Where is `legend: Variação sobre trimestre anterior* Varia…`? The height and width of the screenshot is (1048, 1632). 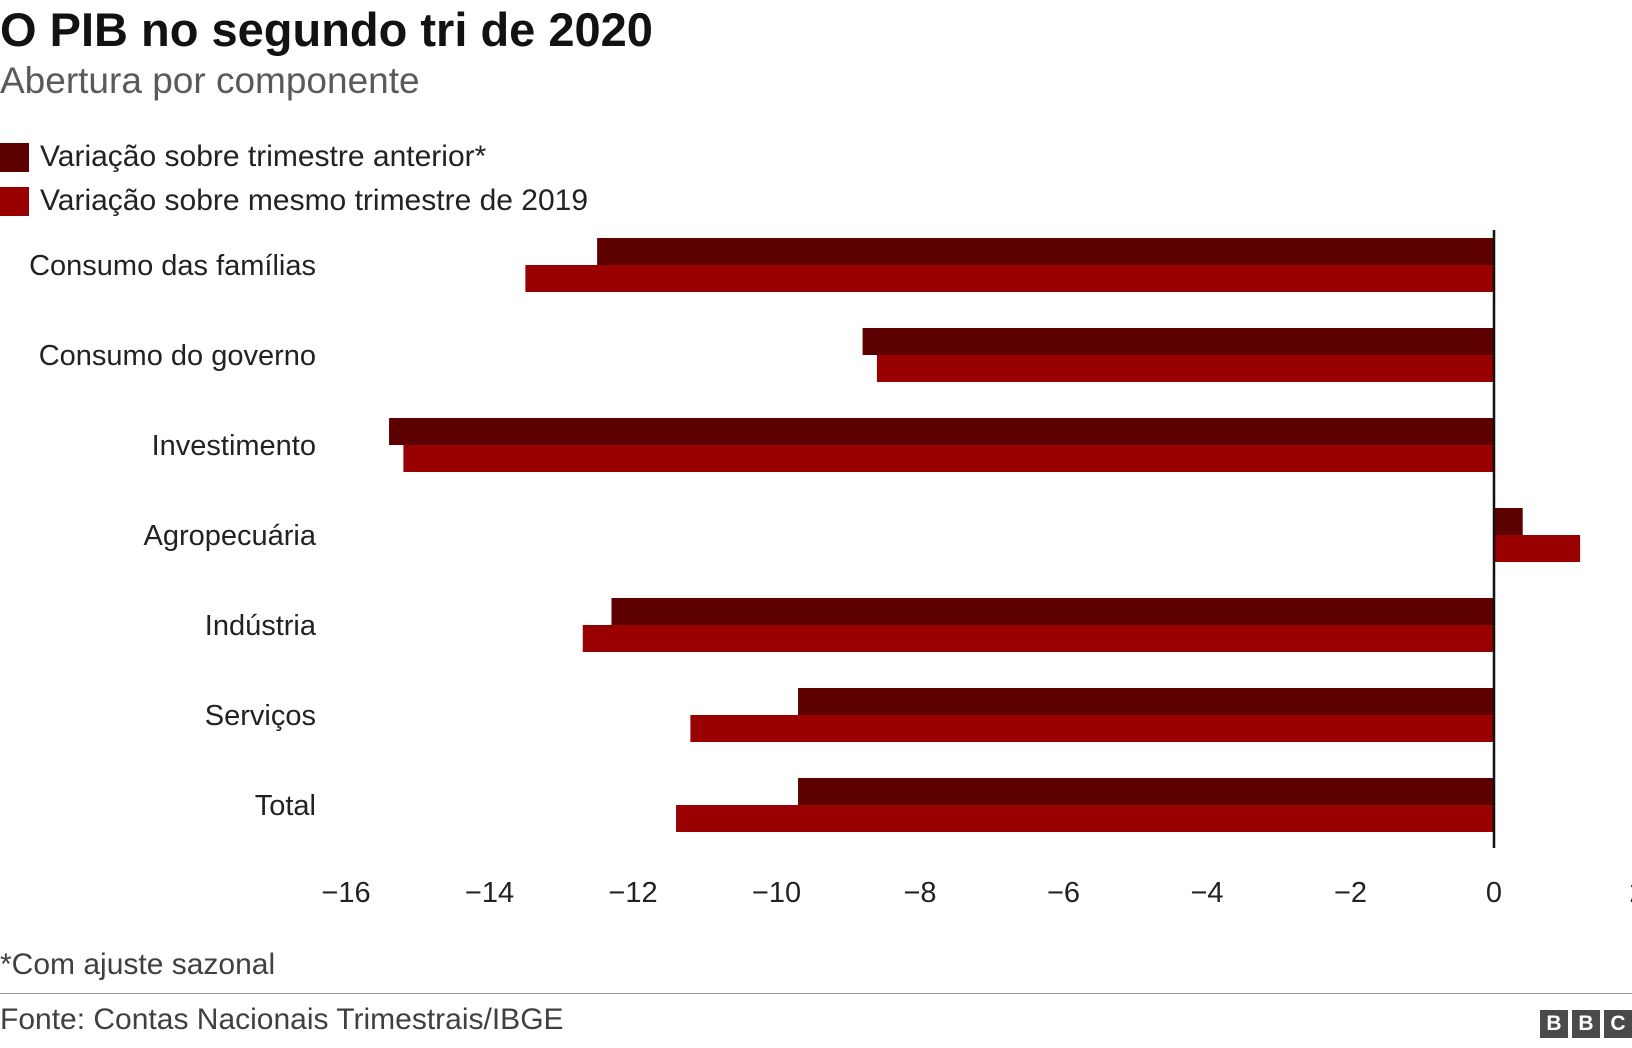 legend: Variação sobre trimestre anterior* Varia… is located at coordinates (294, 179).